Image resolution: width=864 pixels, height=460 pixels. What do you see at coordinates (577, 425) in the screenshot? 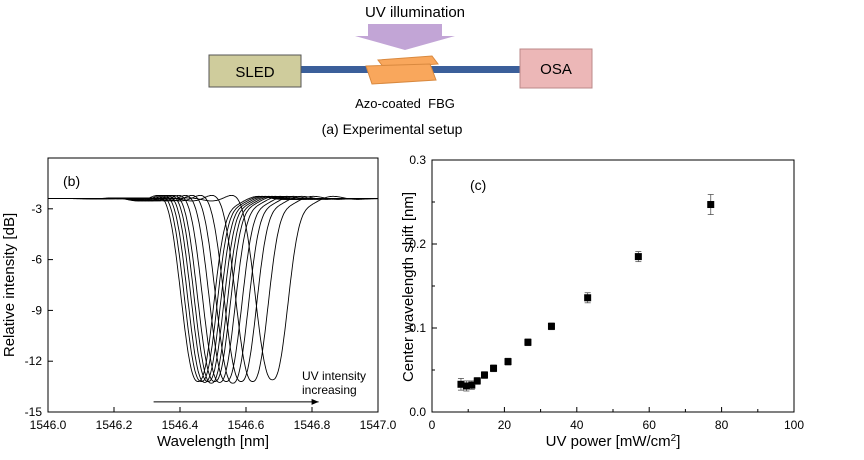
I see `x-tick-label: 40` at bounding box center [577, 425].